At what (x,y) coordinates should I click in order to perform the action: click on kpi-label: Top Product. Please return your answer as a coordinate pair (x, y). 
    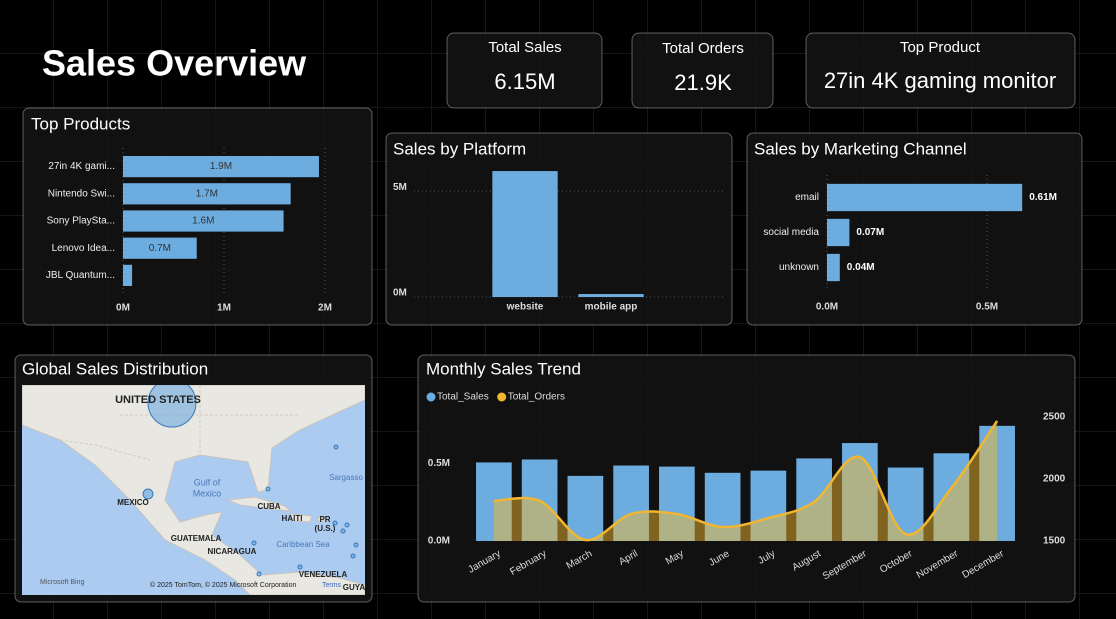
    Looking at the image, I should click on (940, 47).